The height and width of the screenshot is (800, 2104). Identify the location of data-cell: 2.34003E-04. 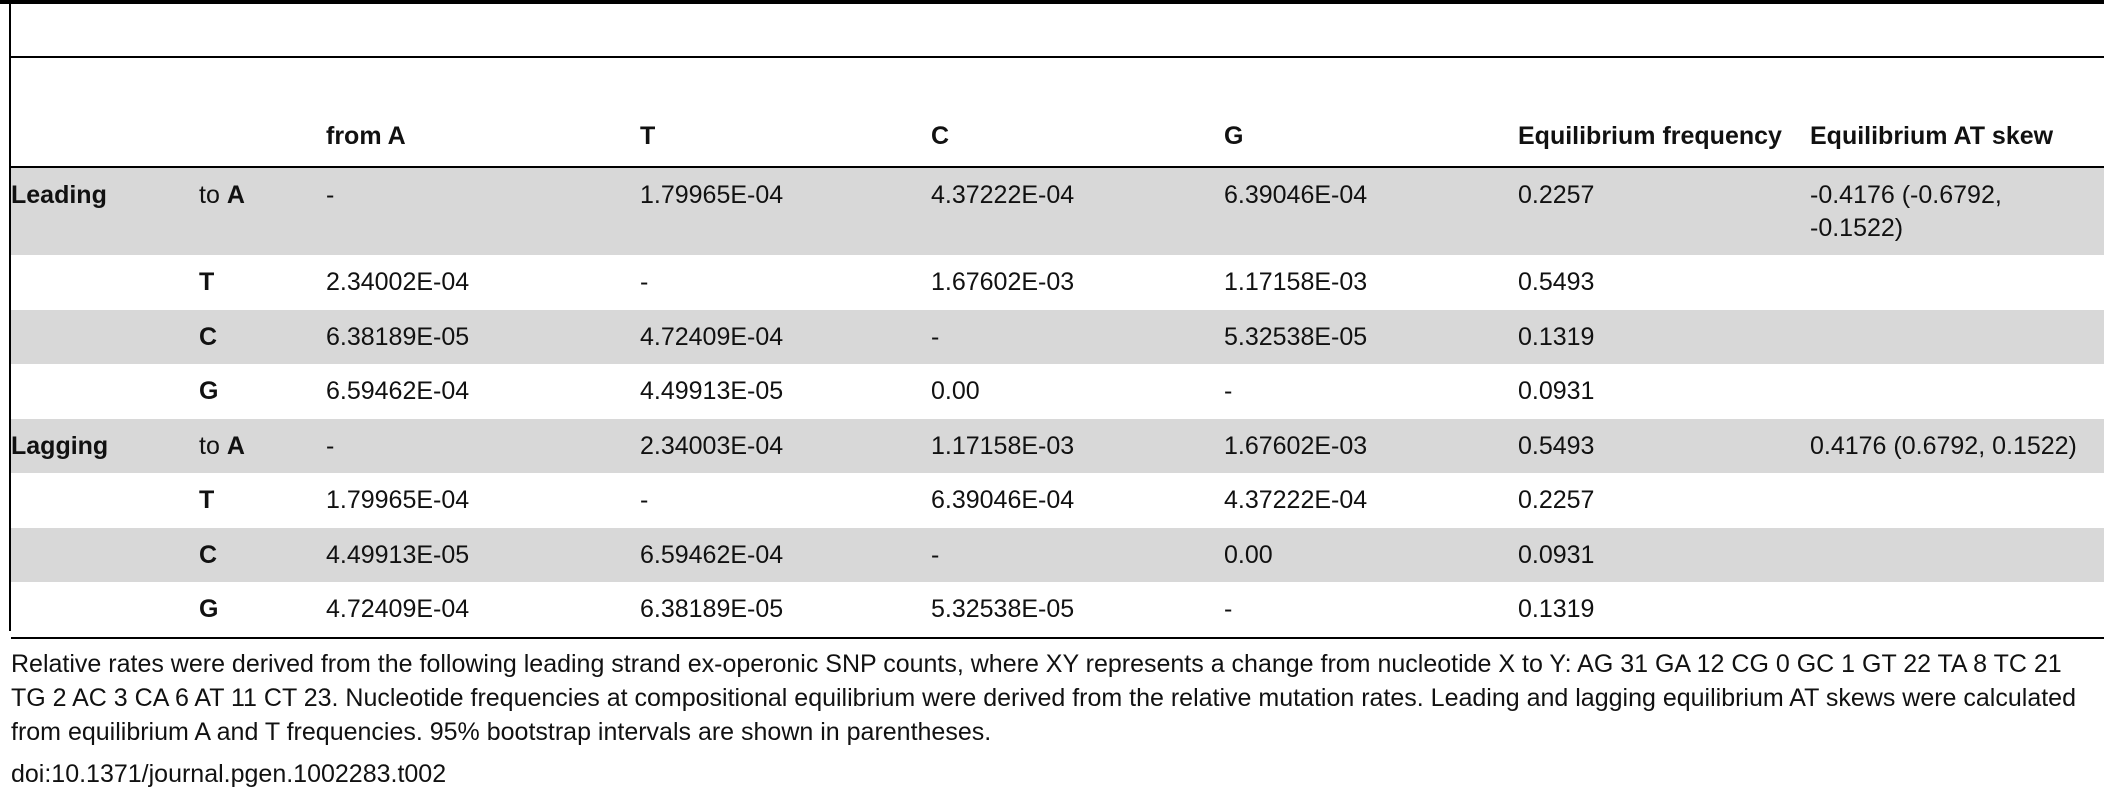
(785, 445).